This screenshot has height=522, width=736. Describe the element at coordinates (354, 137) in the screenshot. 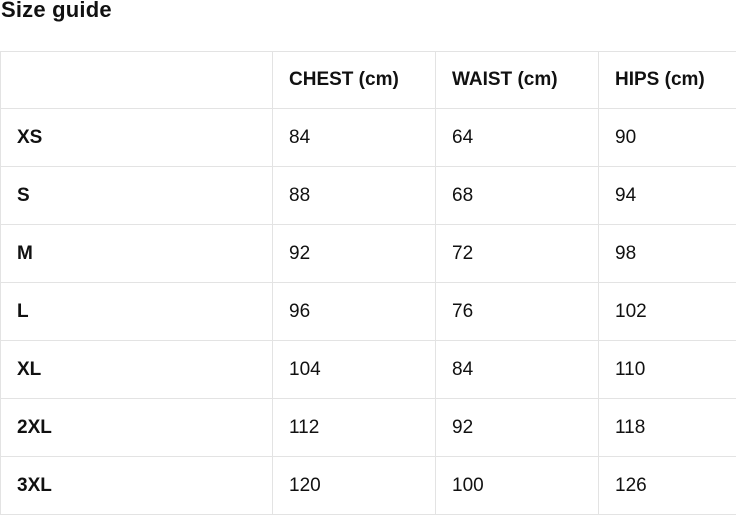

I see `chest-value-cell: 84` at that location.